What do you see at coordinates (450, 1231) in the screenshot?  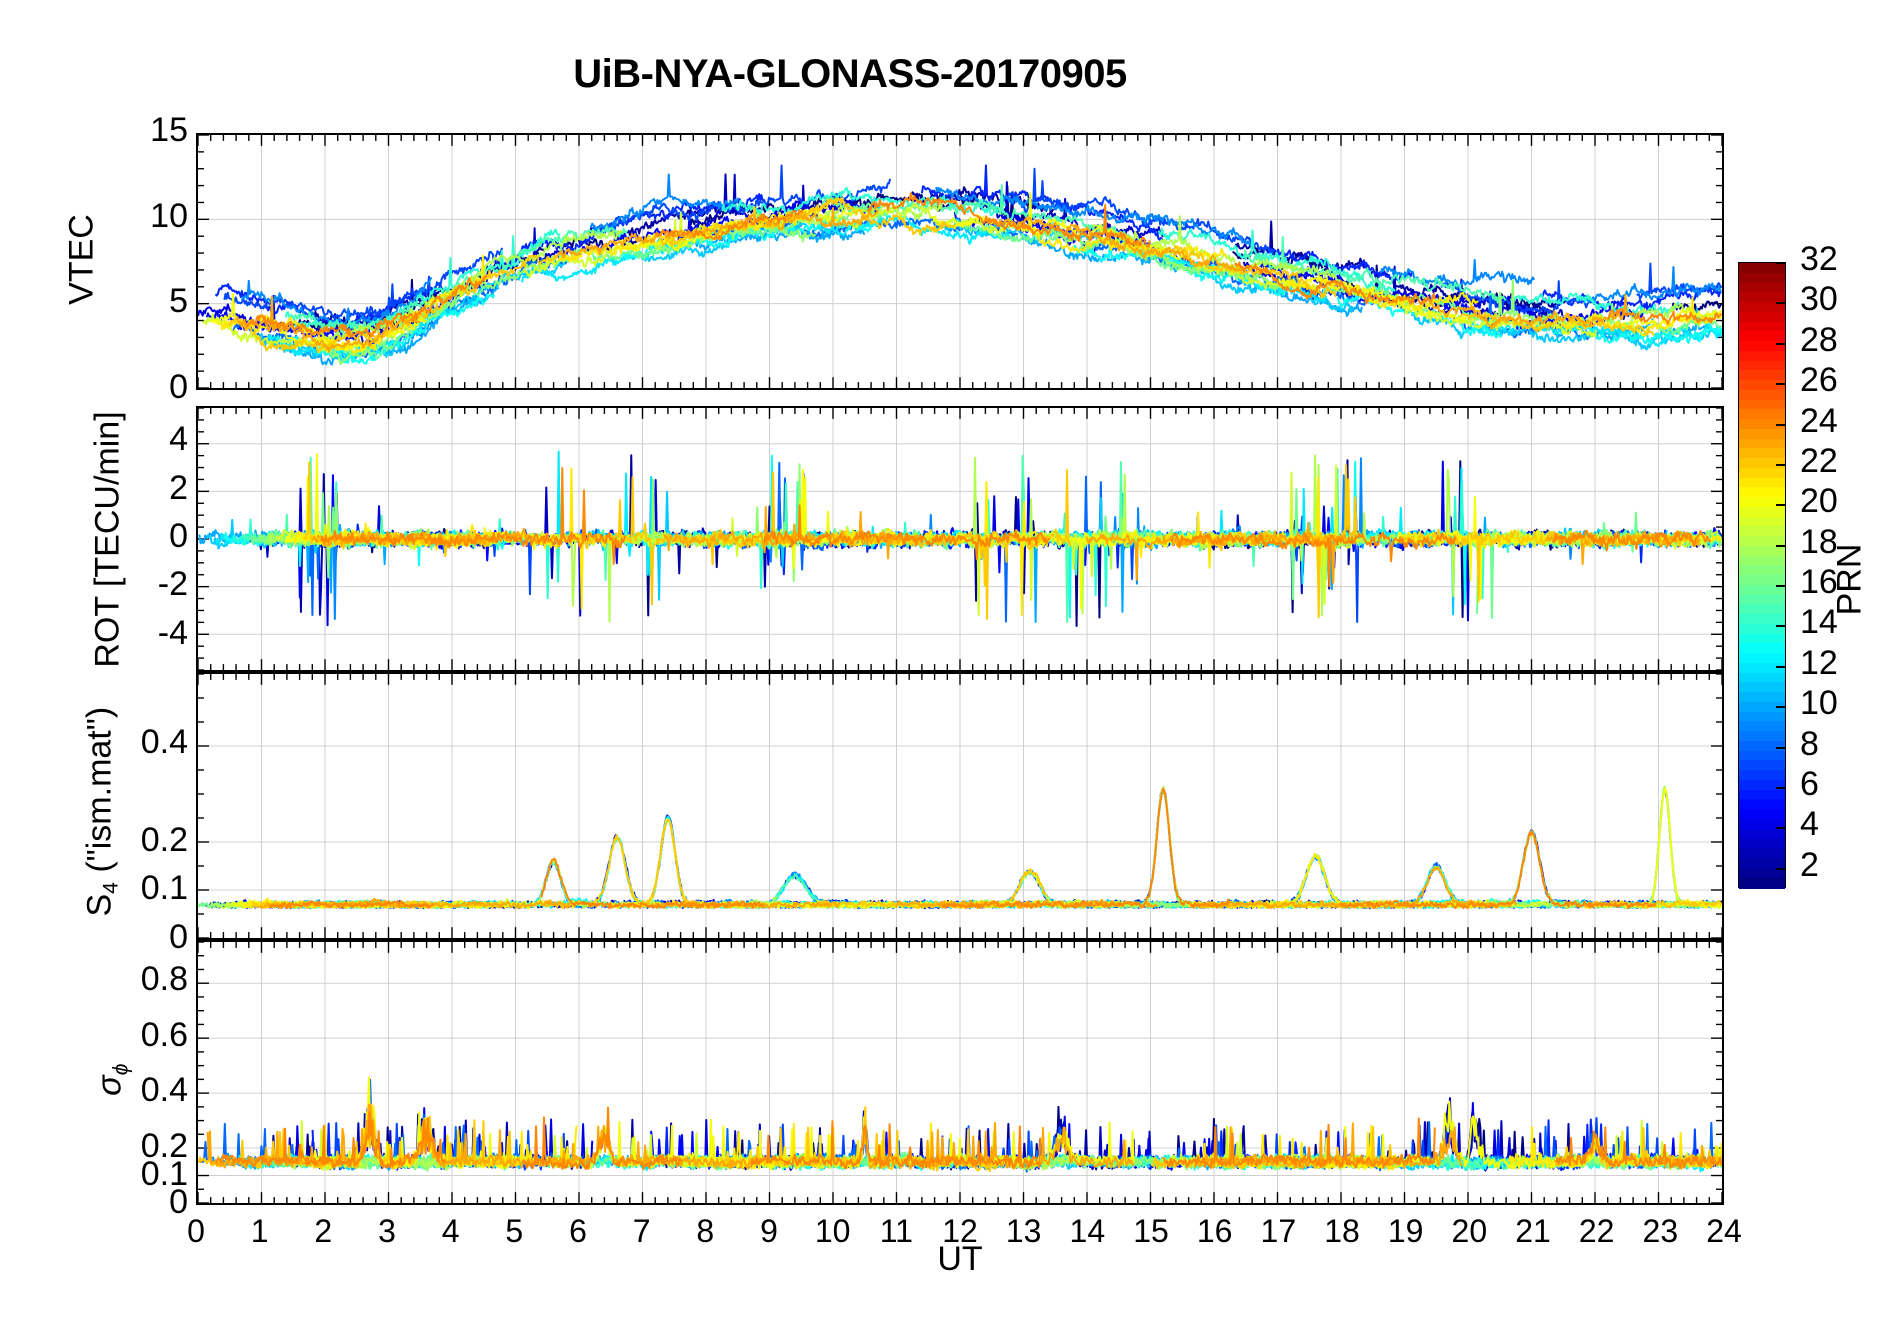 I see `x-tick-label: 4` at bounding box center [450, 1231].